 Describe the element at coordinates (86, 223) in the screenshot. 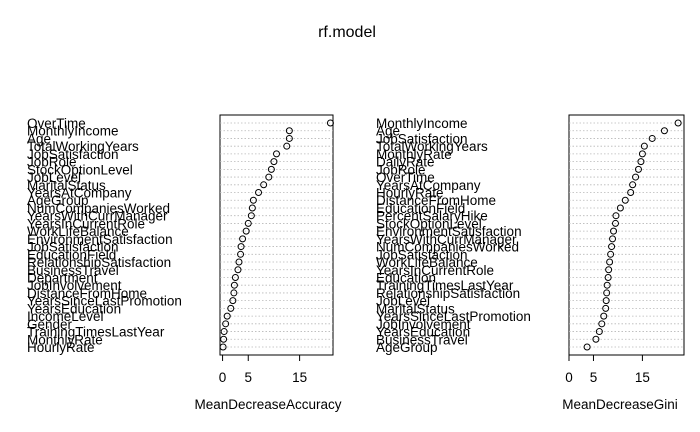

I see `variable-label: YearsInCurrentRole` at that location.